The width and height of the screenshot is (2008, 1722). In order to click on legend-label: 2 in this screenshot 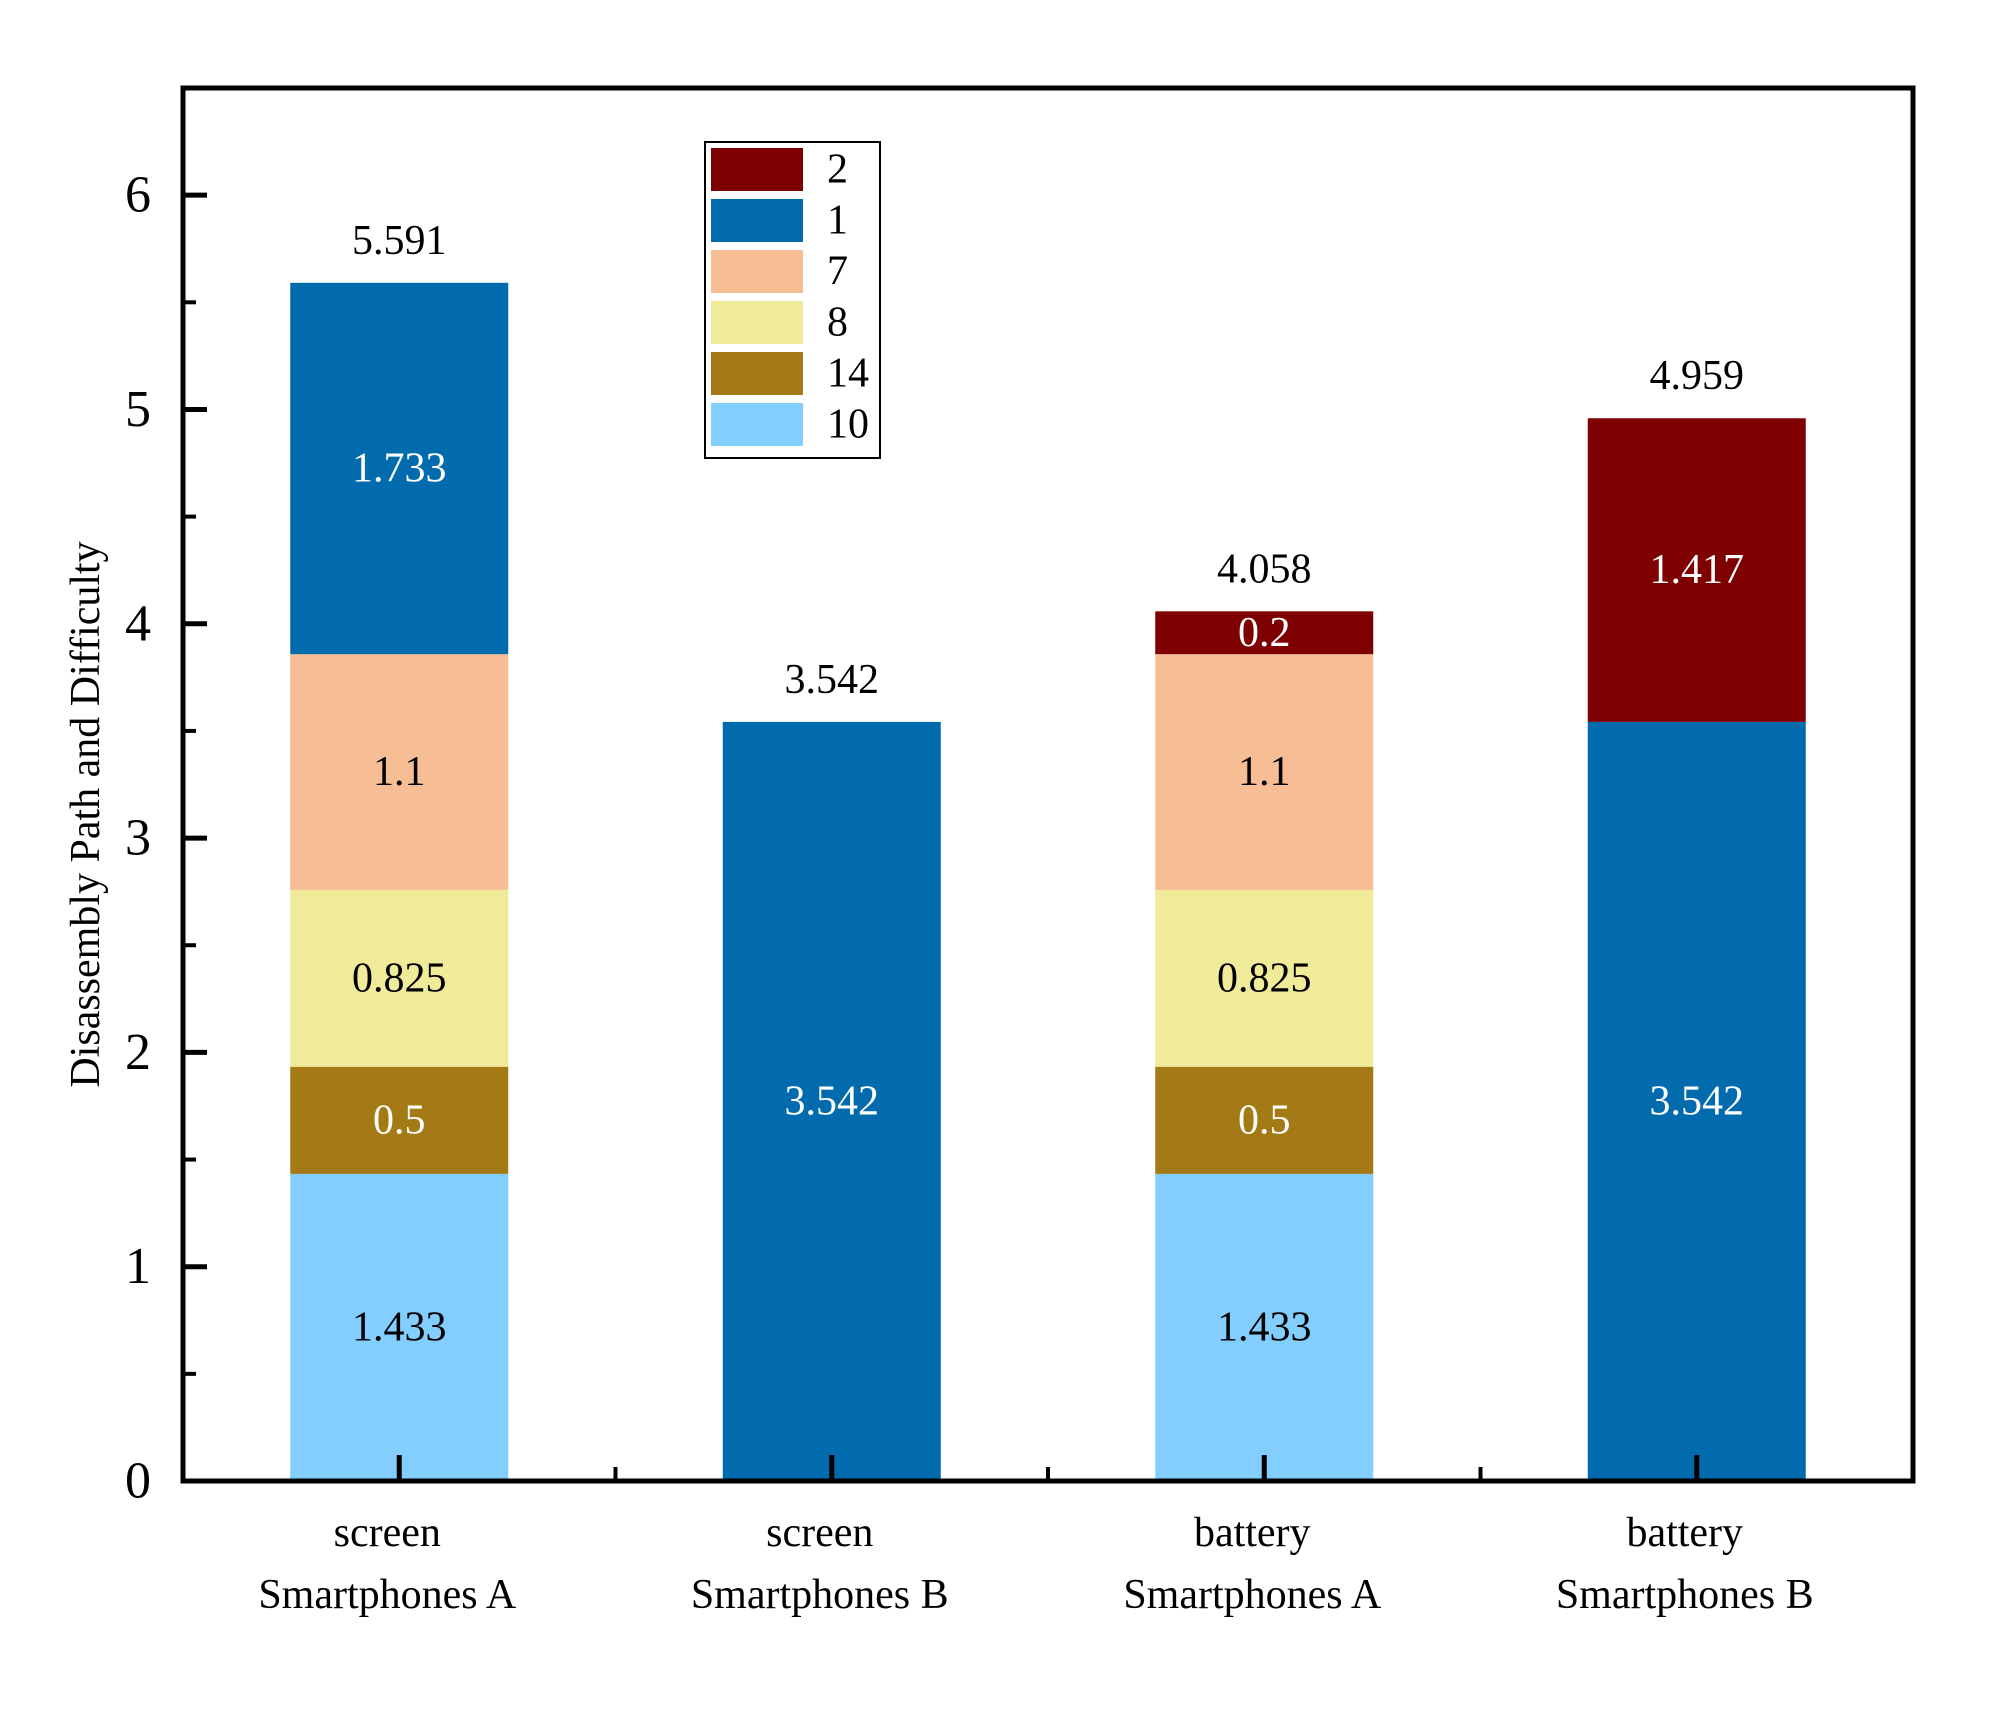, I will do `click(837, 170)`.